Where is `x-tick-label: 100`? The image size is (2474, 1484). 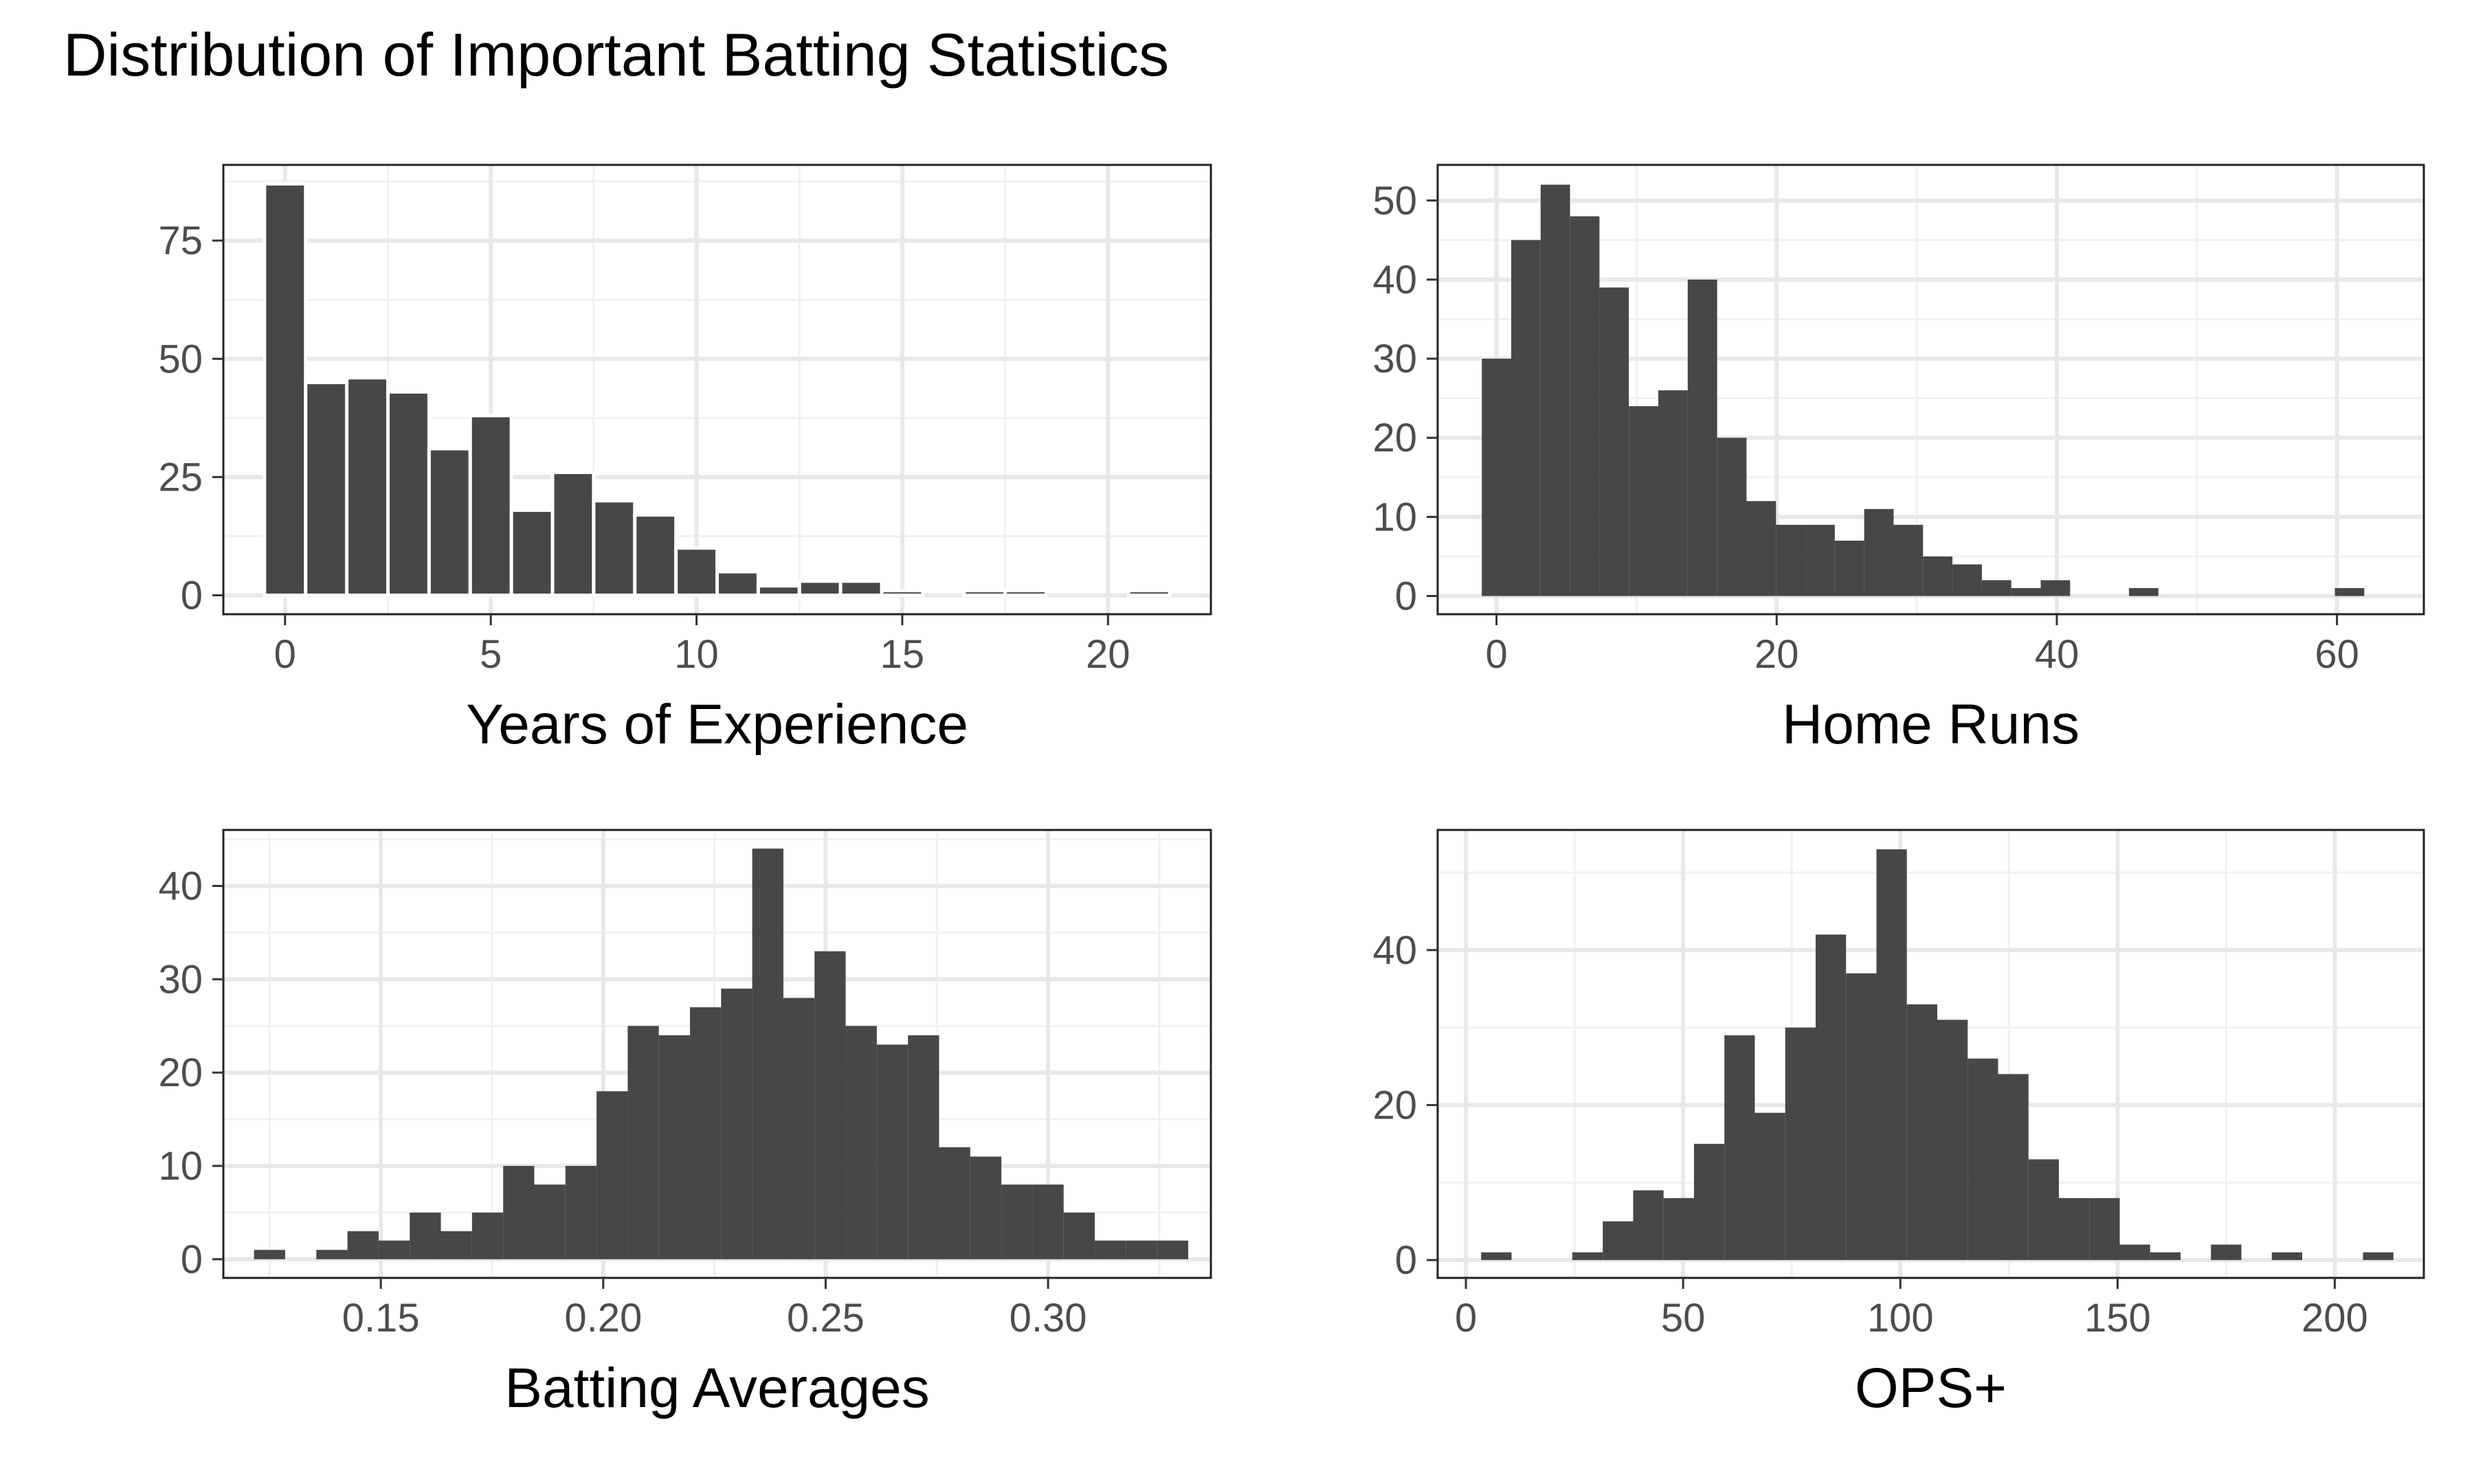
x-tick-label: 100 is located at coordinates (1900, 1318).